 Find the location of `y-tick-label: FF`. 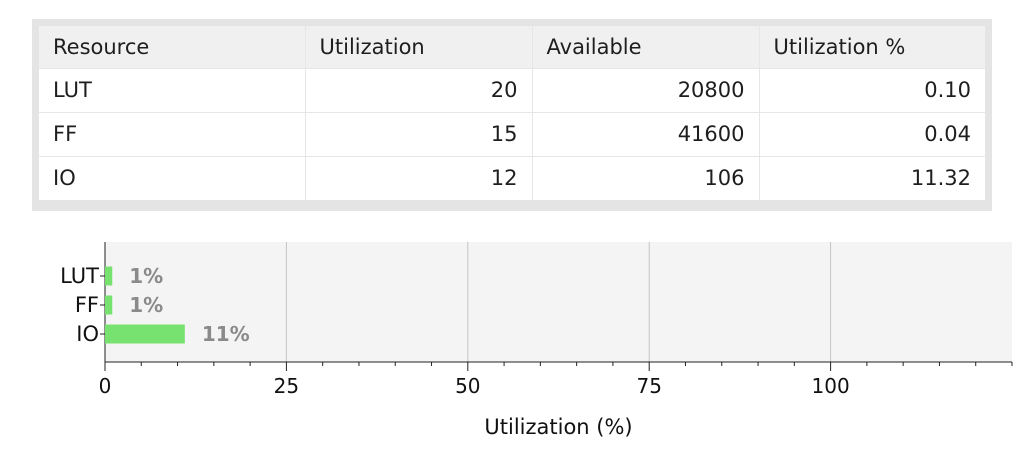

y-tick-label: FF is located at coordinates (87, 305).